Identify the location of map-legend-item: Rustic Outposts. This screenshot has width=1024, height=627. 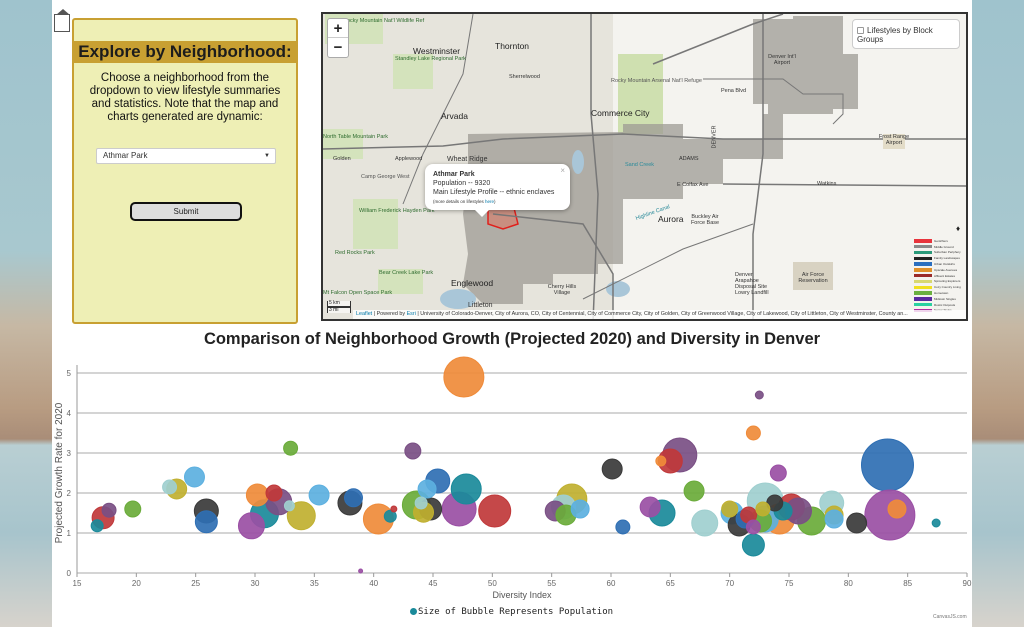
(938, 305).